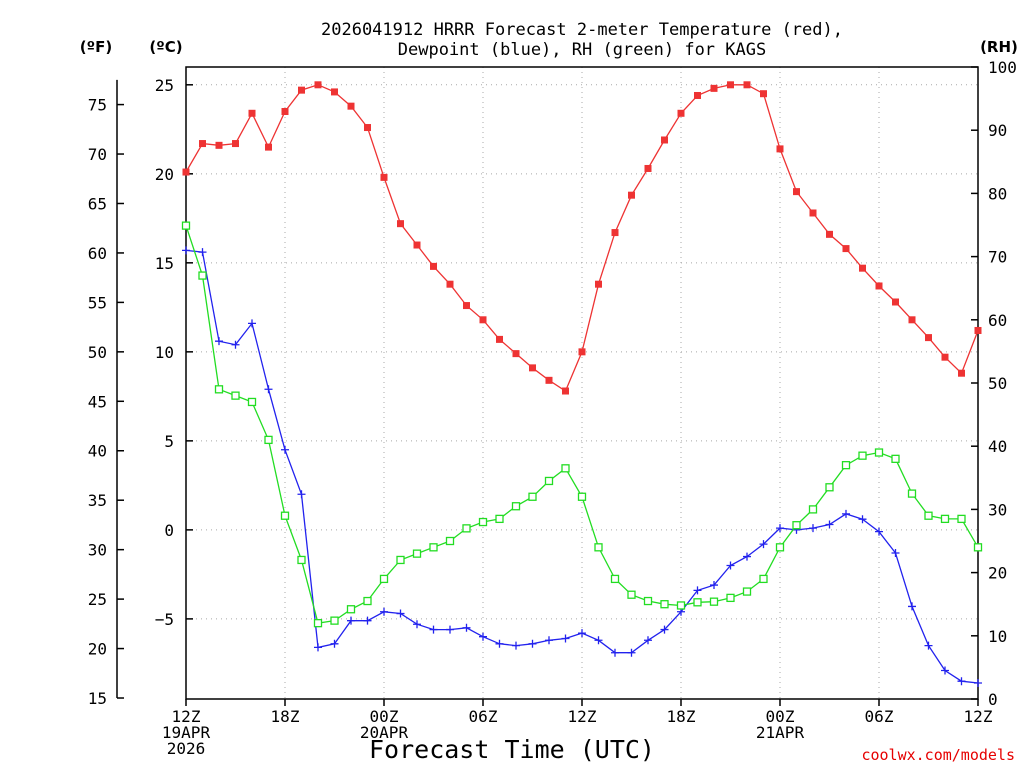 This screenshot has width=1024, height=768. I want to click on time-tick-label: 18Z, so click(681, 716).